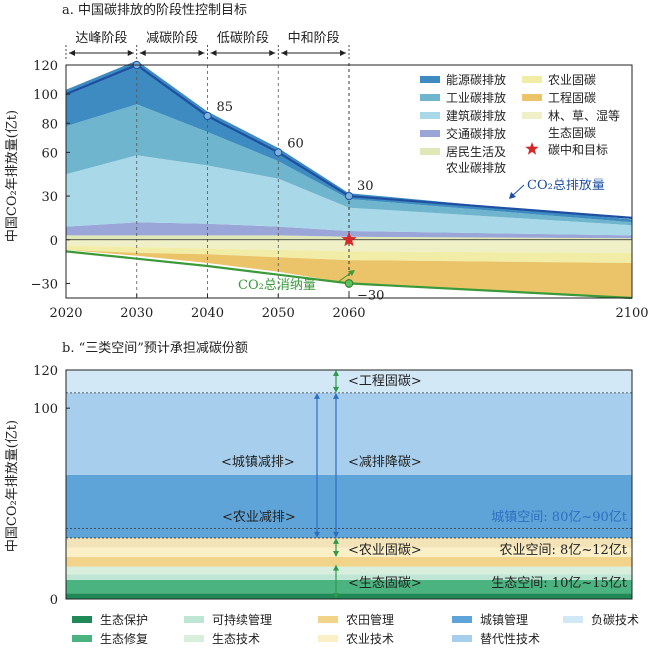 The image size is (650, 649). Describe the element at coordinates (54, 600) in the screenshot. I see `y-tick-label: 0` at that location.